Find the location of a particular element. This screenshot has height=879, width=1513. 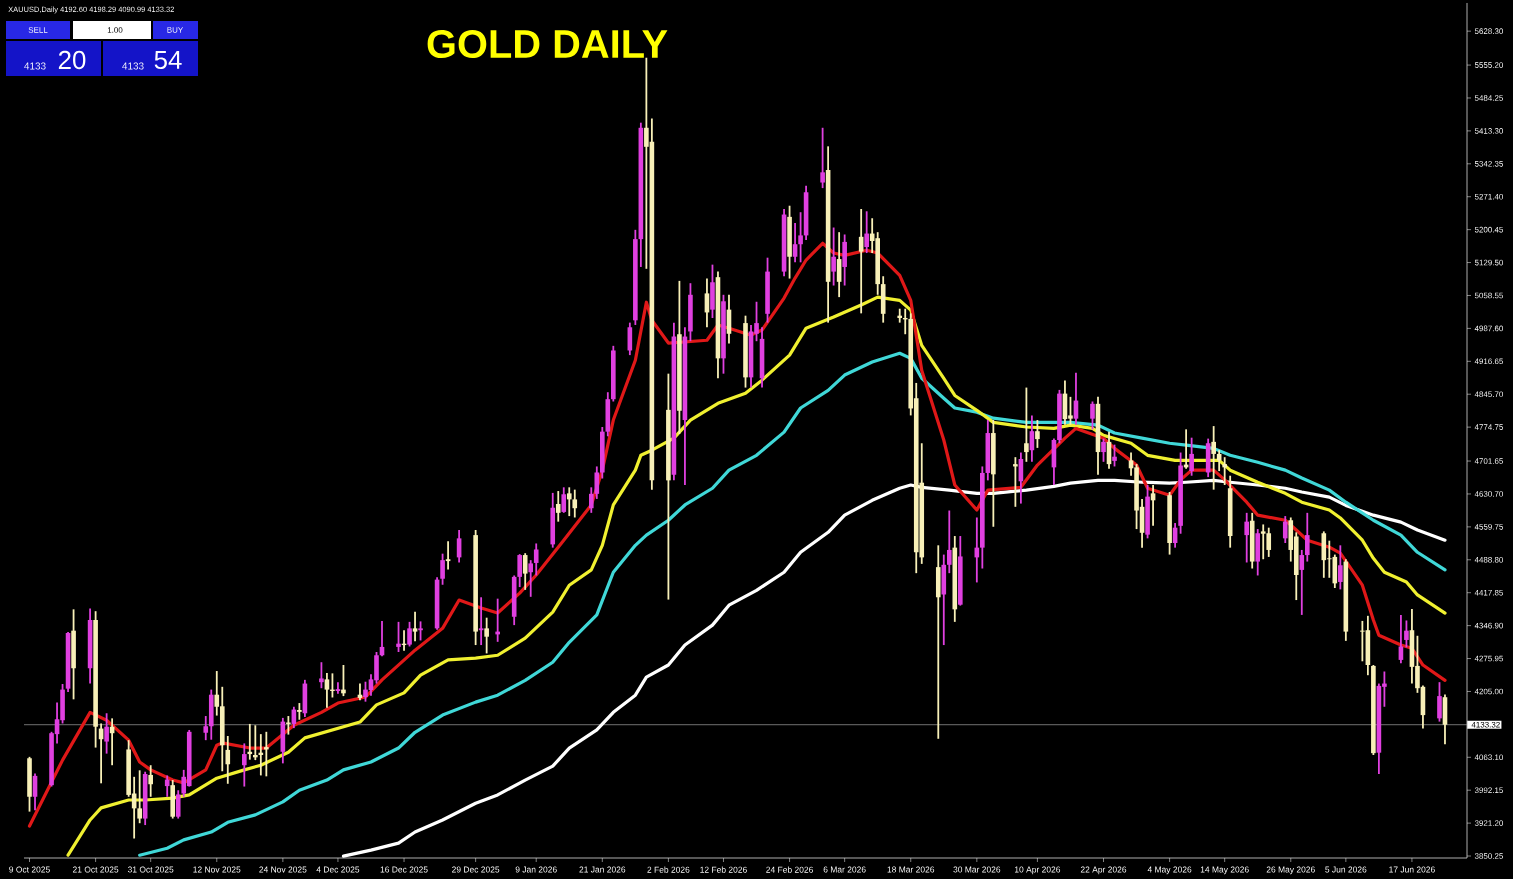

x-tick-label: 30 Mar 2026 is located at coordinates (977, 869).